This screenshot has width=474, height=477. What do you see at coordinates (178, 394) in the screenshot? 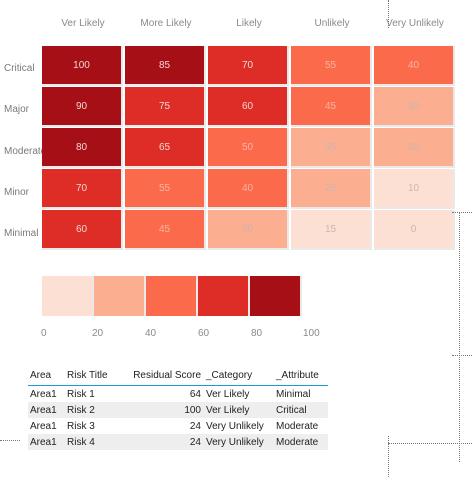
I see `table-row: Area1 Risk 1 64 Ver Likely Minimal` at bounding box center [178, 394].